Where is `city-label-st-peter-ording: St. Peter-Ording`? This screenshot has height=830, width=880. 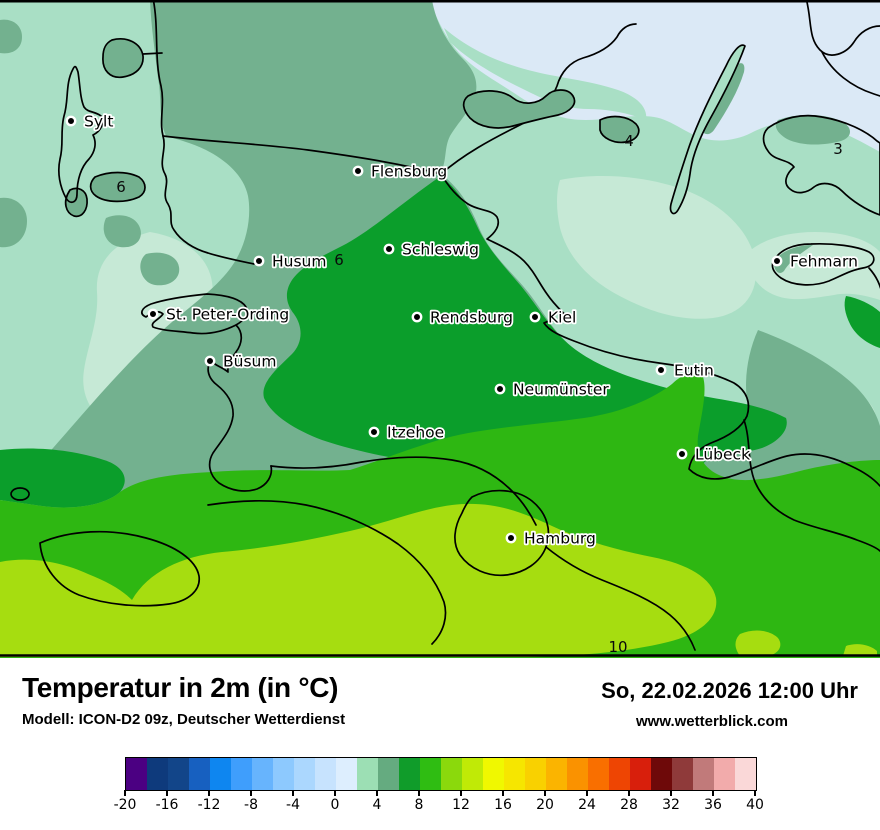
city-label-st-peter-ording: St. Peter-Ording is located at coordinates (227, 315).